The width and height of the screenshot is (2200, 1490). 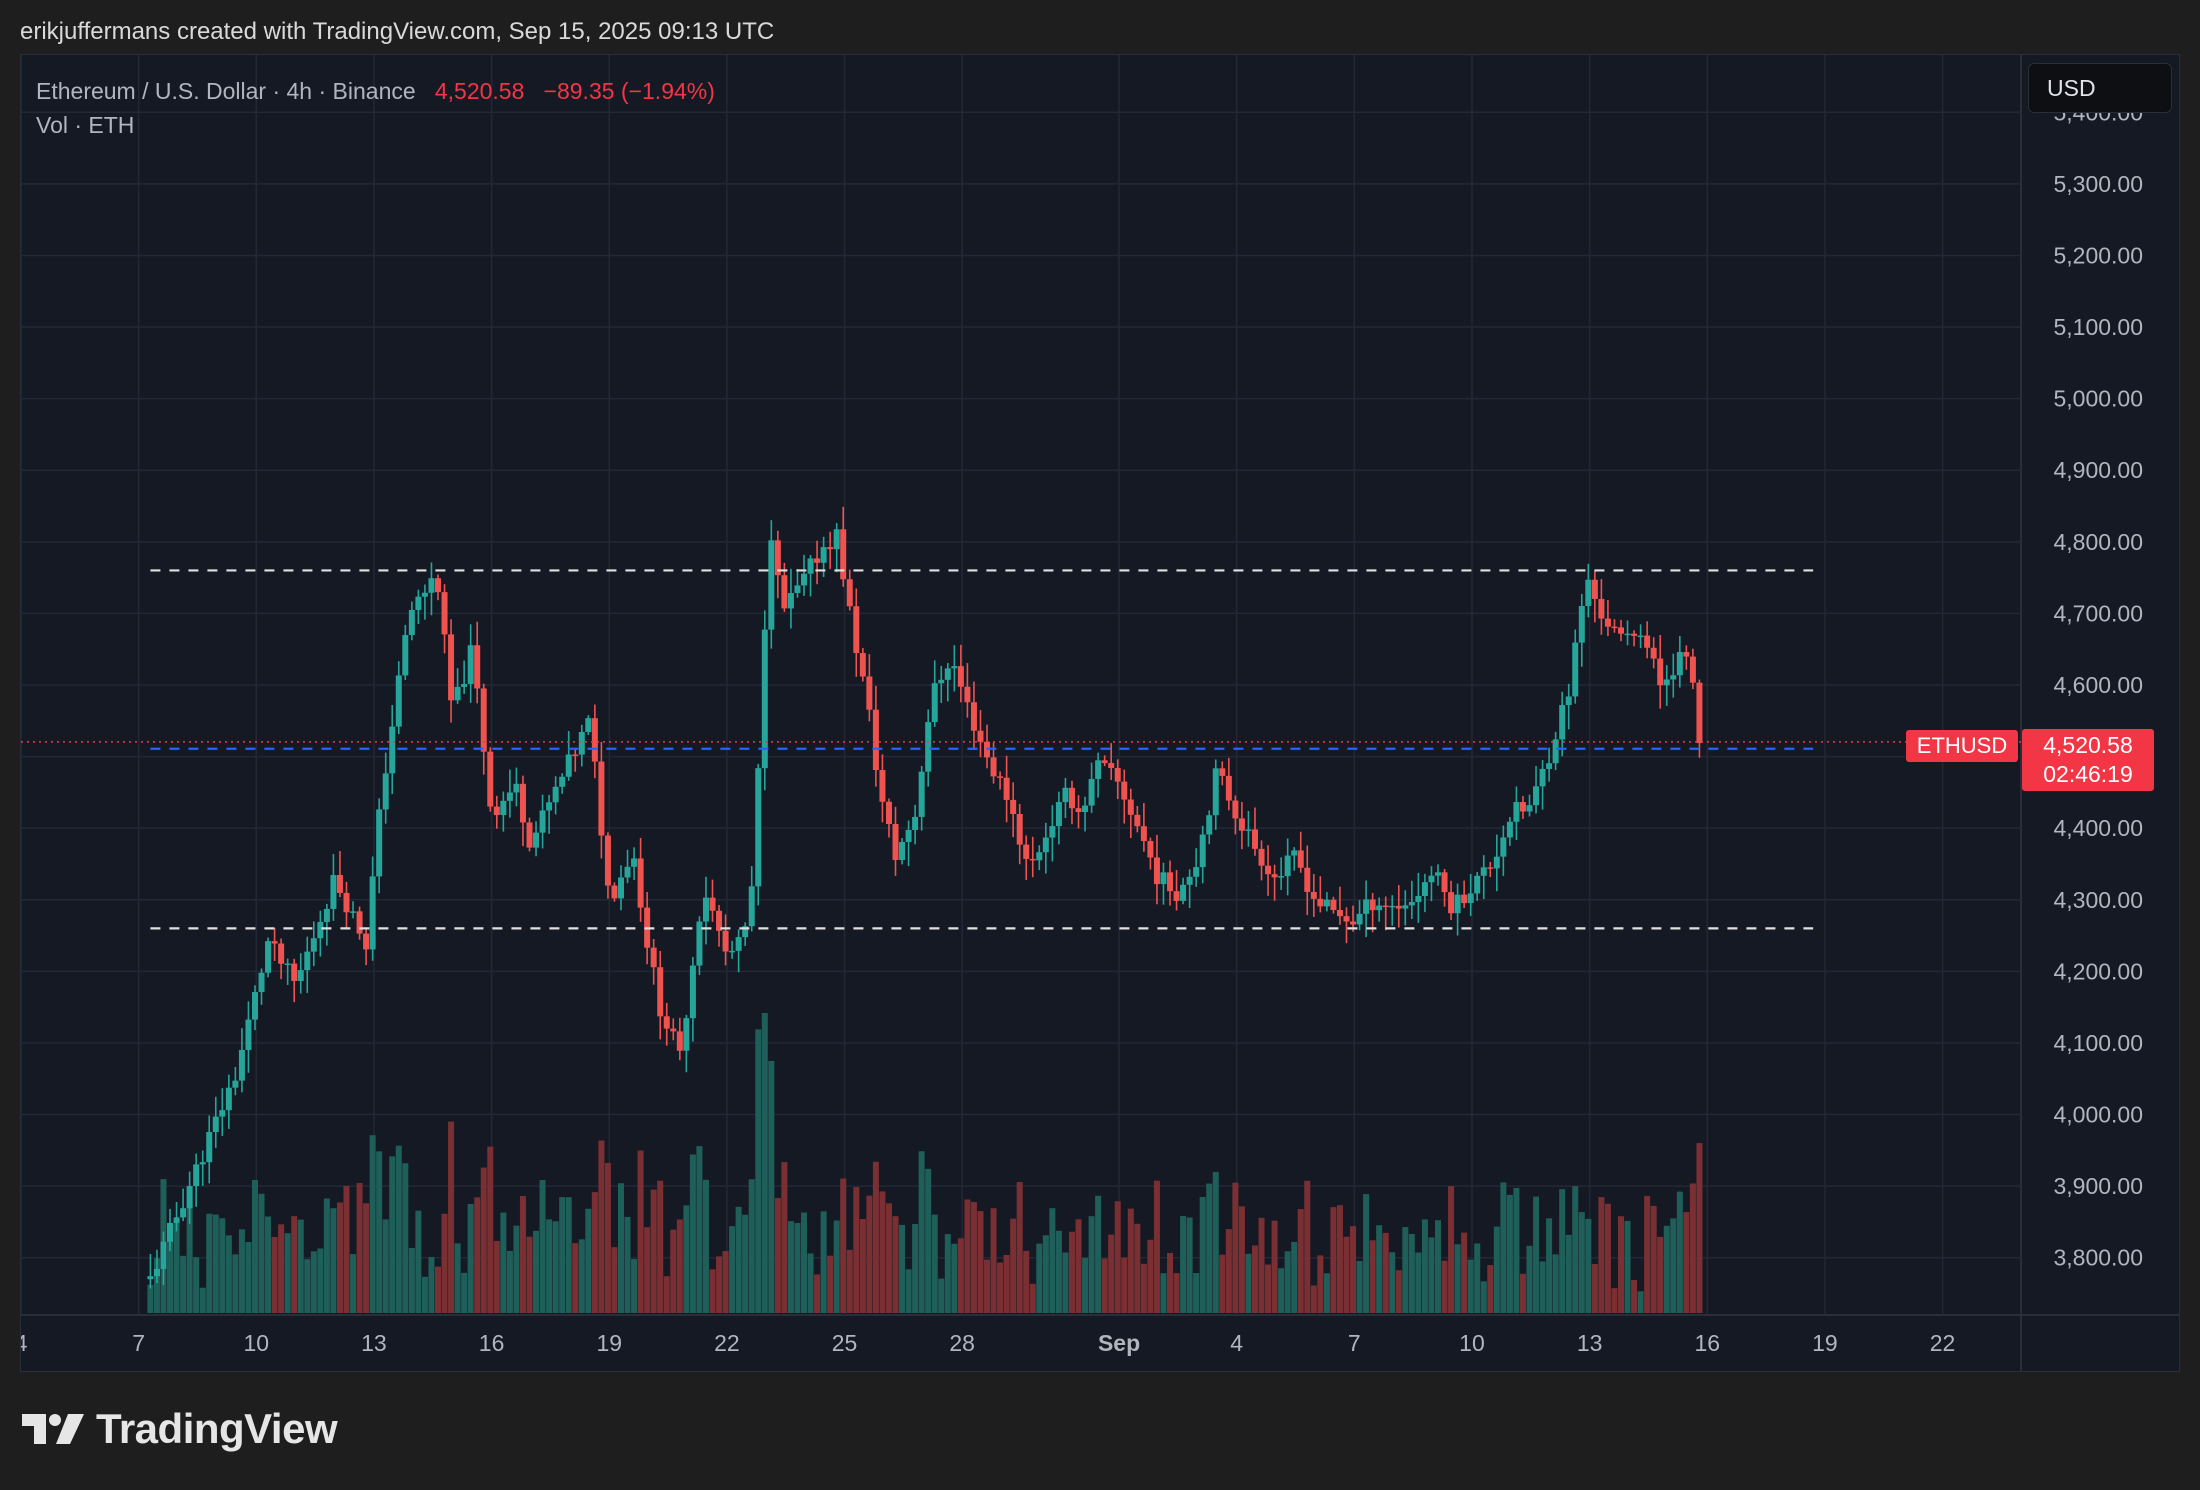 What do you see at coordinates (24, 1343) in the screenshot?
I see `x-tick-label: 4` at bounding box center [24, 1343].